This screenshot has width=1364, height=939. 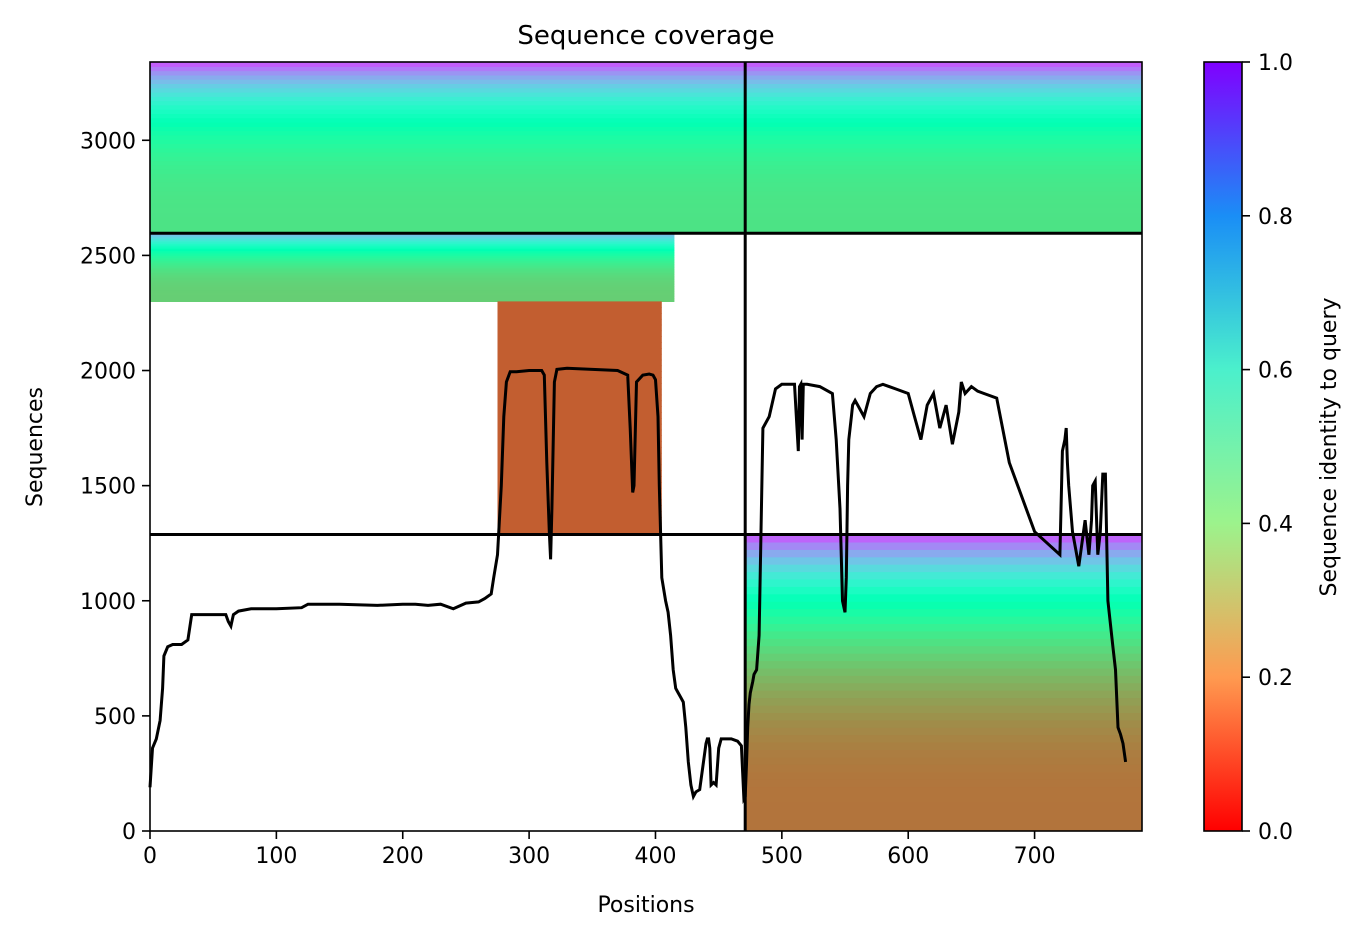 What do you see at coordinates (1035, 856) in the screenshot?
I see `x-tick-label: 700` at bounding box center [1035, 856].